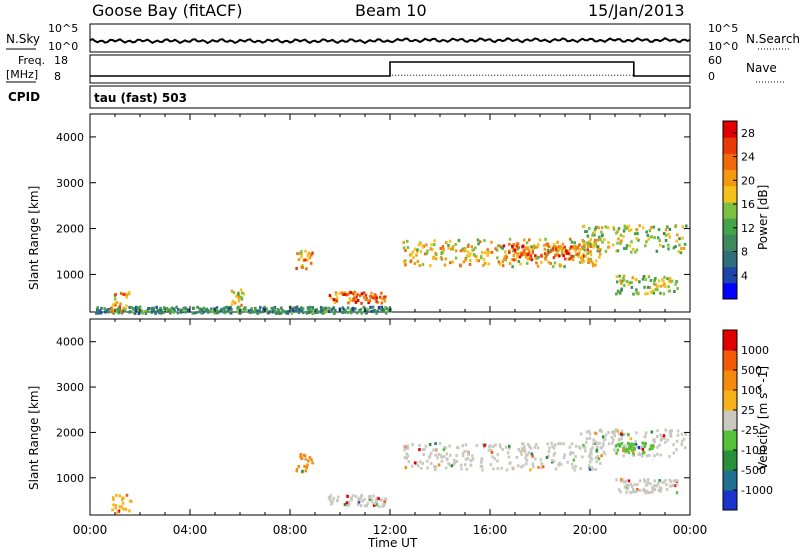 This screenshot has width=800, height=558. Describe the element at coordinates (633, 443) in the screenshot. I see `velocity-echo-region` at that location.